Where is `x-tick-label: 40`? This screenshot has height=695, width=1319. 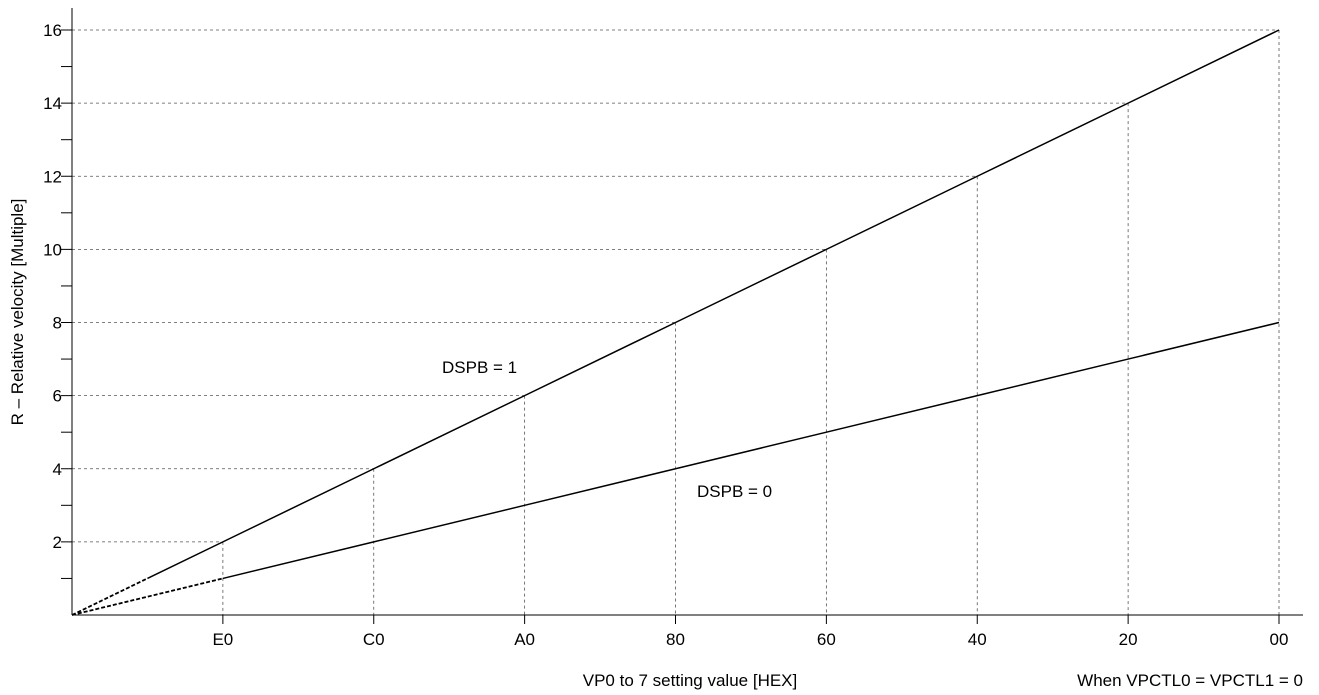
x-tick-label: 40 is located at coordinates (977, 639).